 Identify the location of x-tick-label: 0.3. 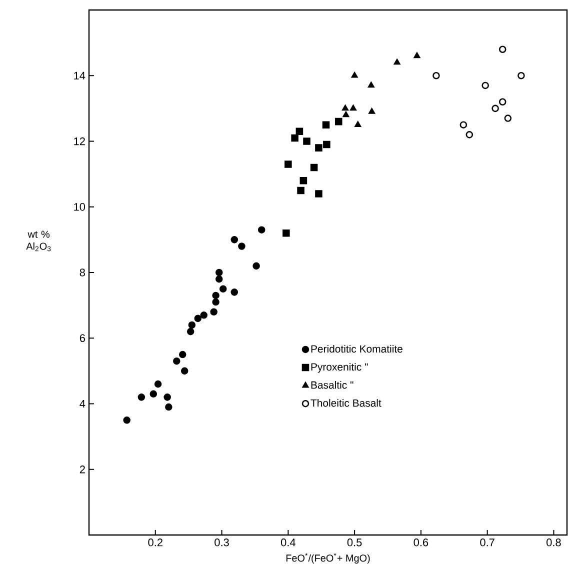
(221, 542).